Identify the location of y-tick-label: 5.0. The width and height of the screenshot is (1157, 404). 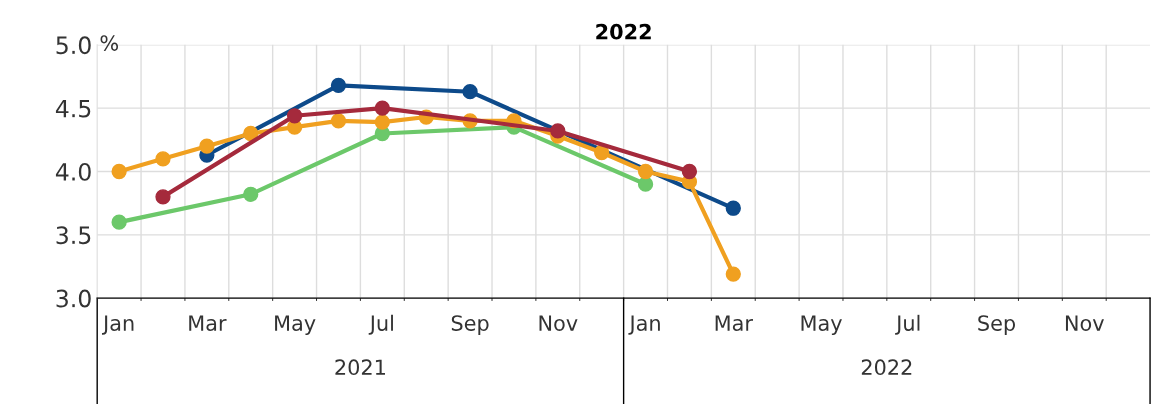
(73, 45).